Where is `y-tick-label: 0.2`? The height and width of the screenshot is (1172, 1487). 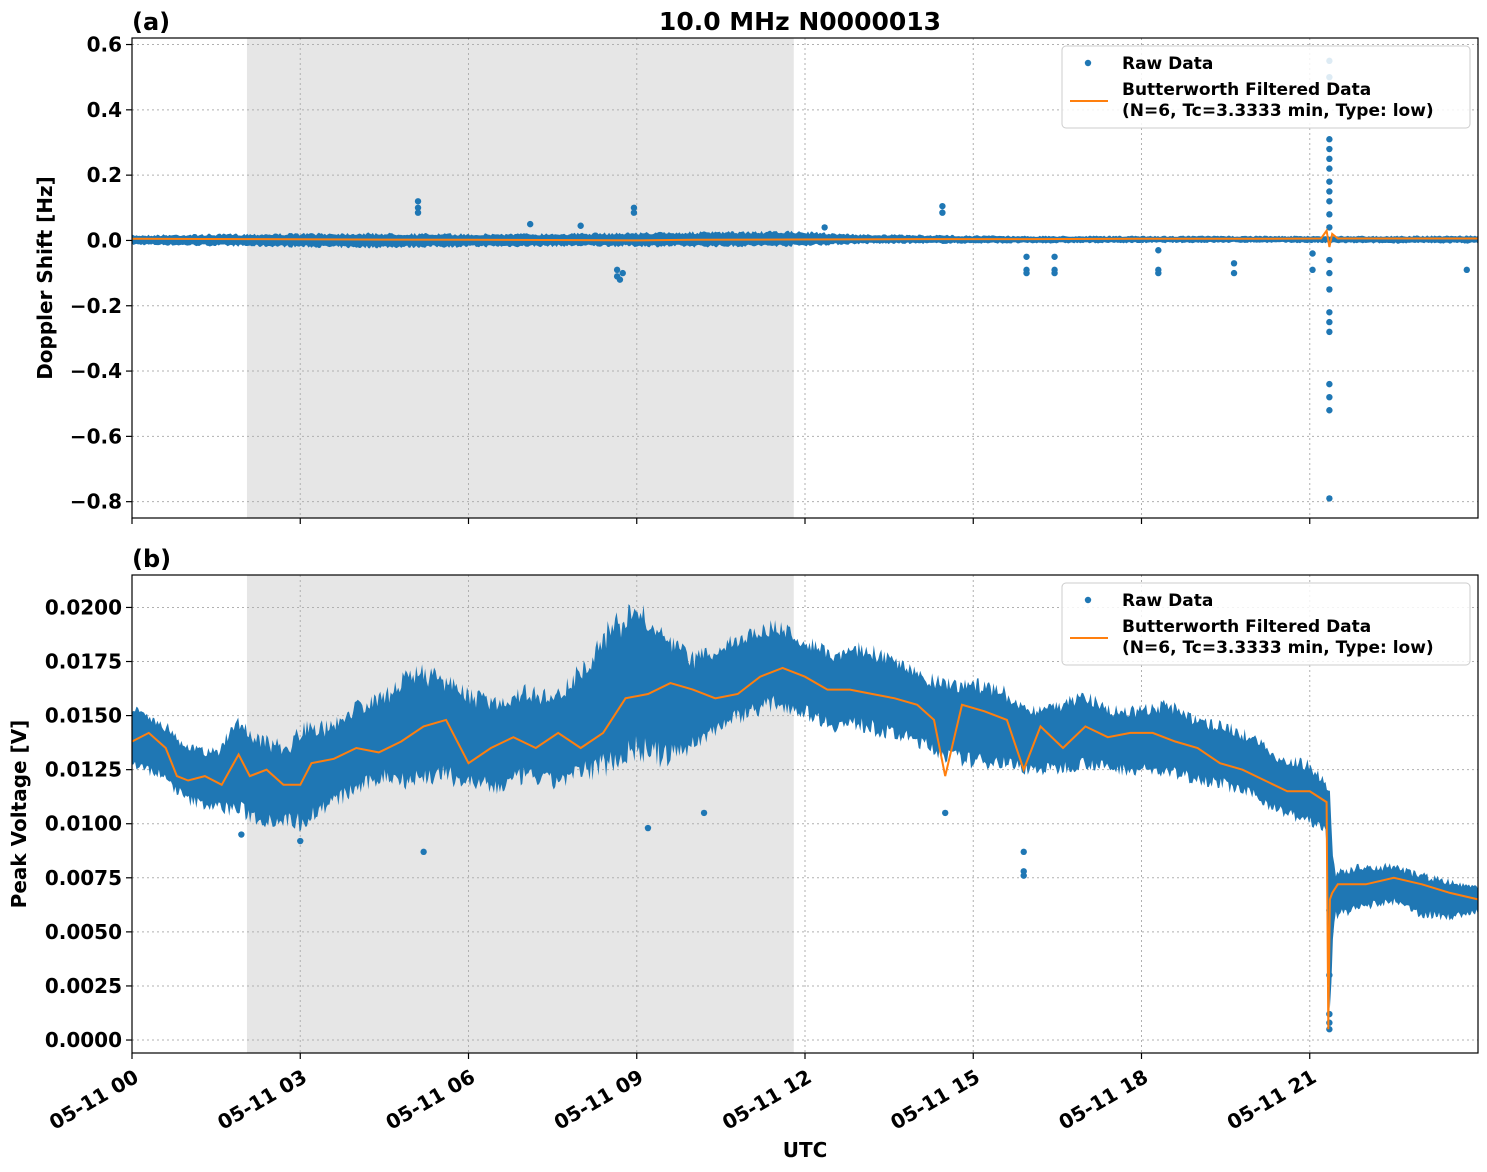
y-tick-label: 0.2 is located at coordinates (104, 175).